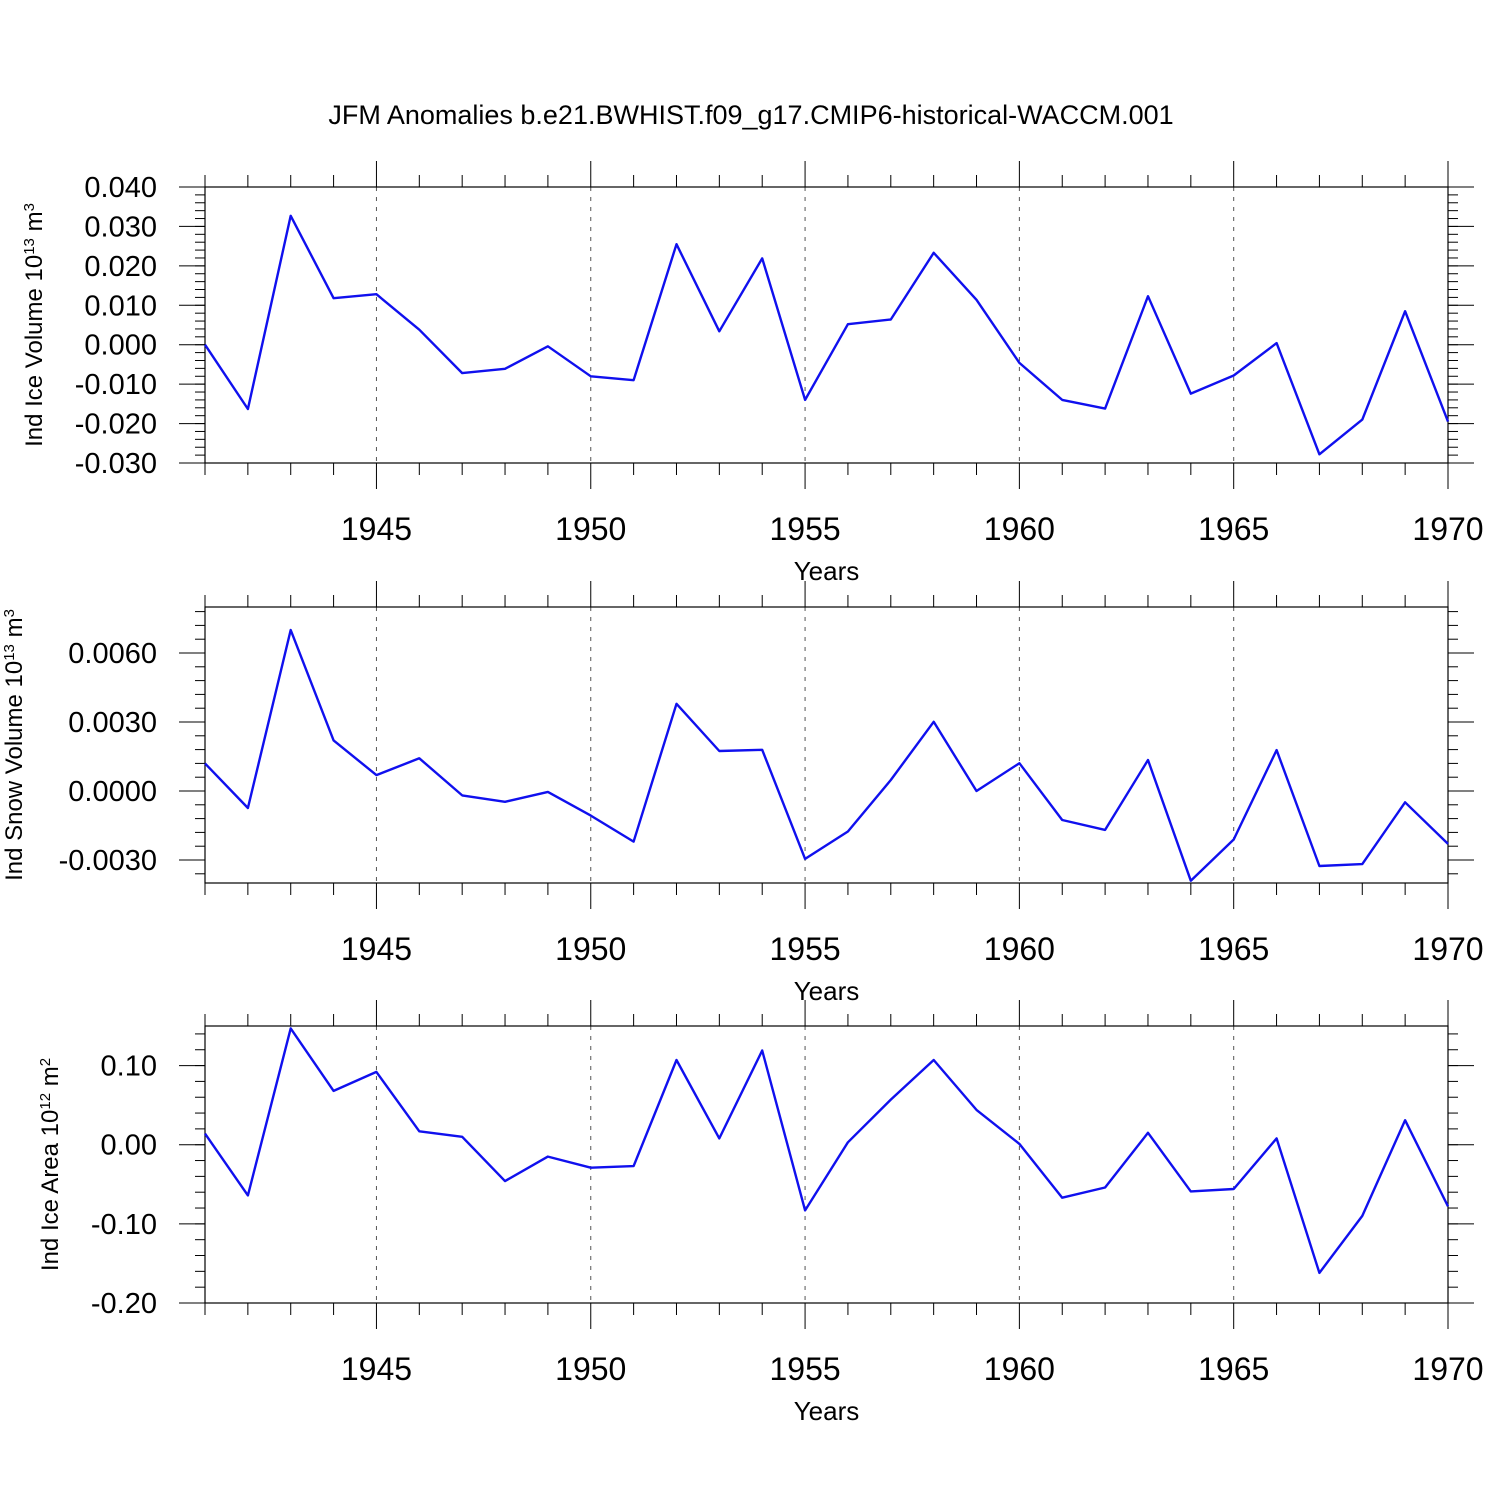 The height and width of the screenshot is (1500, 1500). Describe the element at coordinates (34, 351) in the screenshot. I see `y-axis-label-text: Ind Ice Volume 10` at that location.